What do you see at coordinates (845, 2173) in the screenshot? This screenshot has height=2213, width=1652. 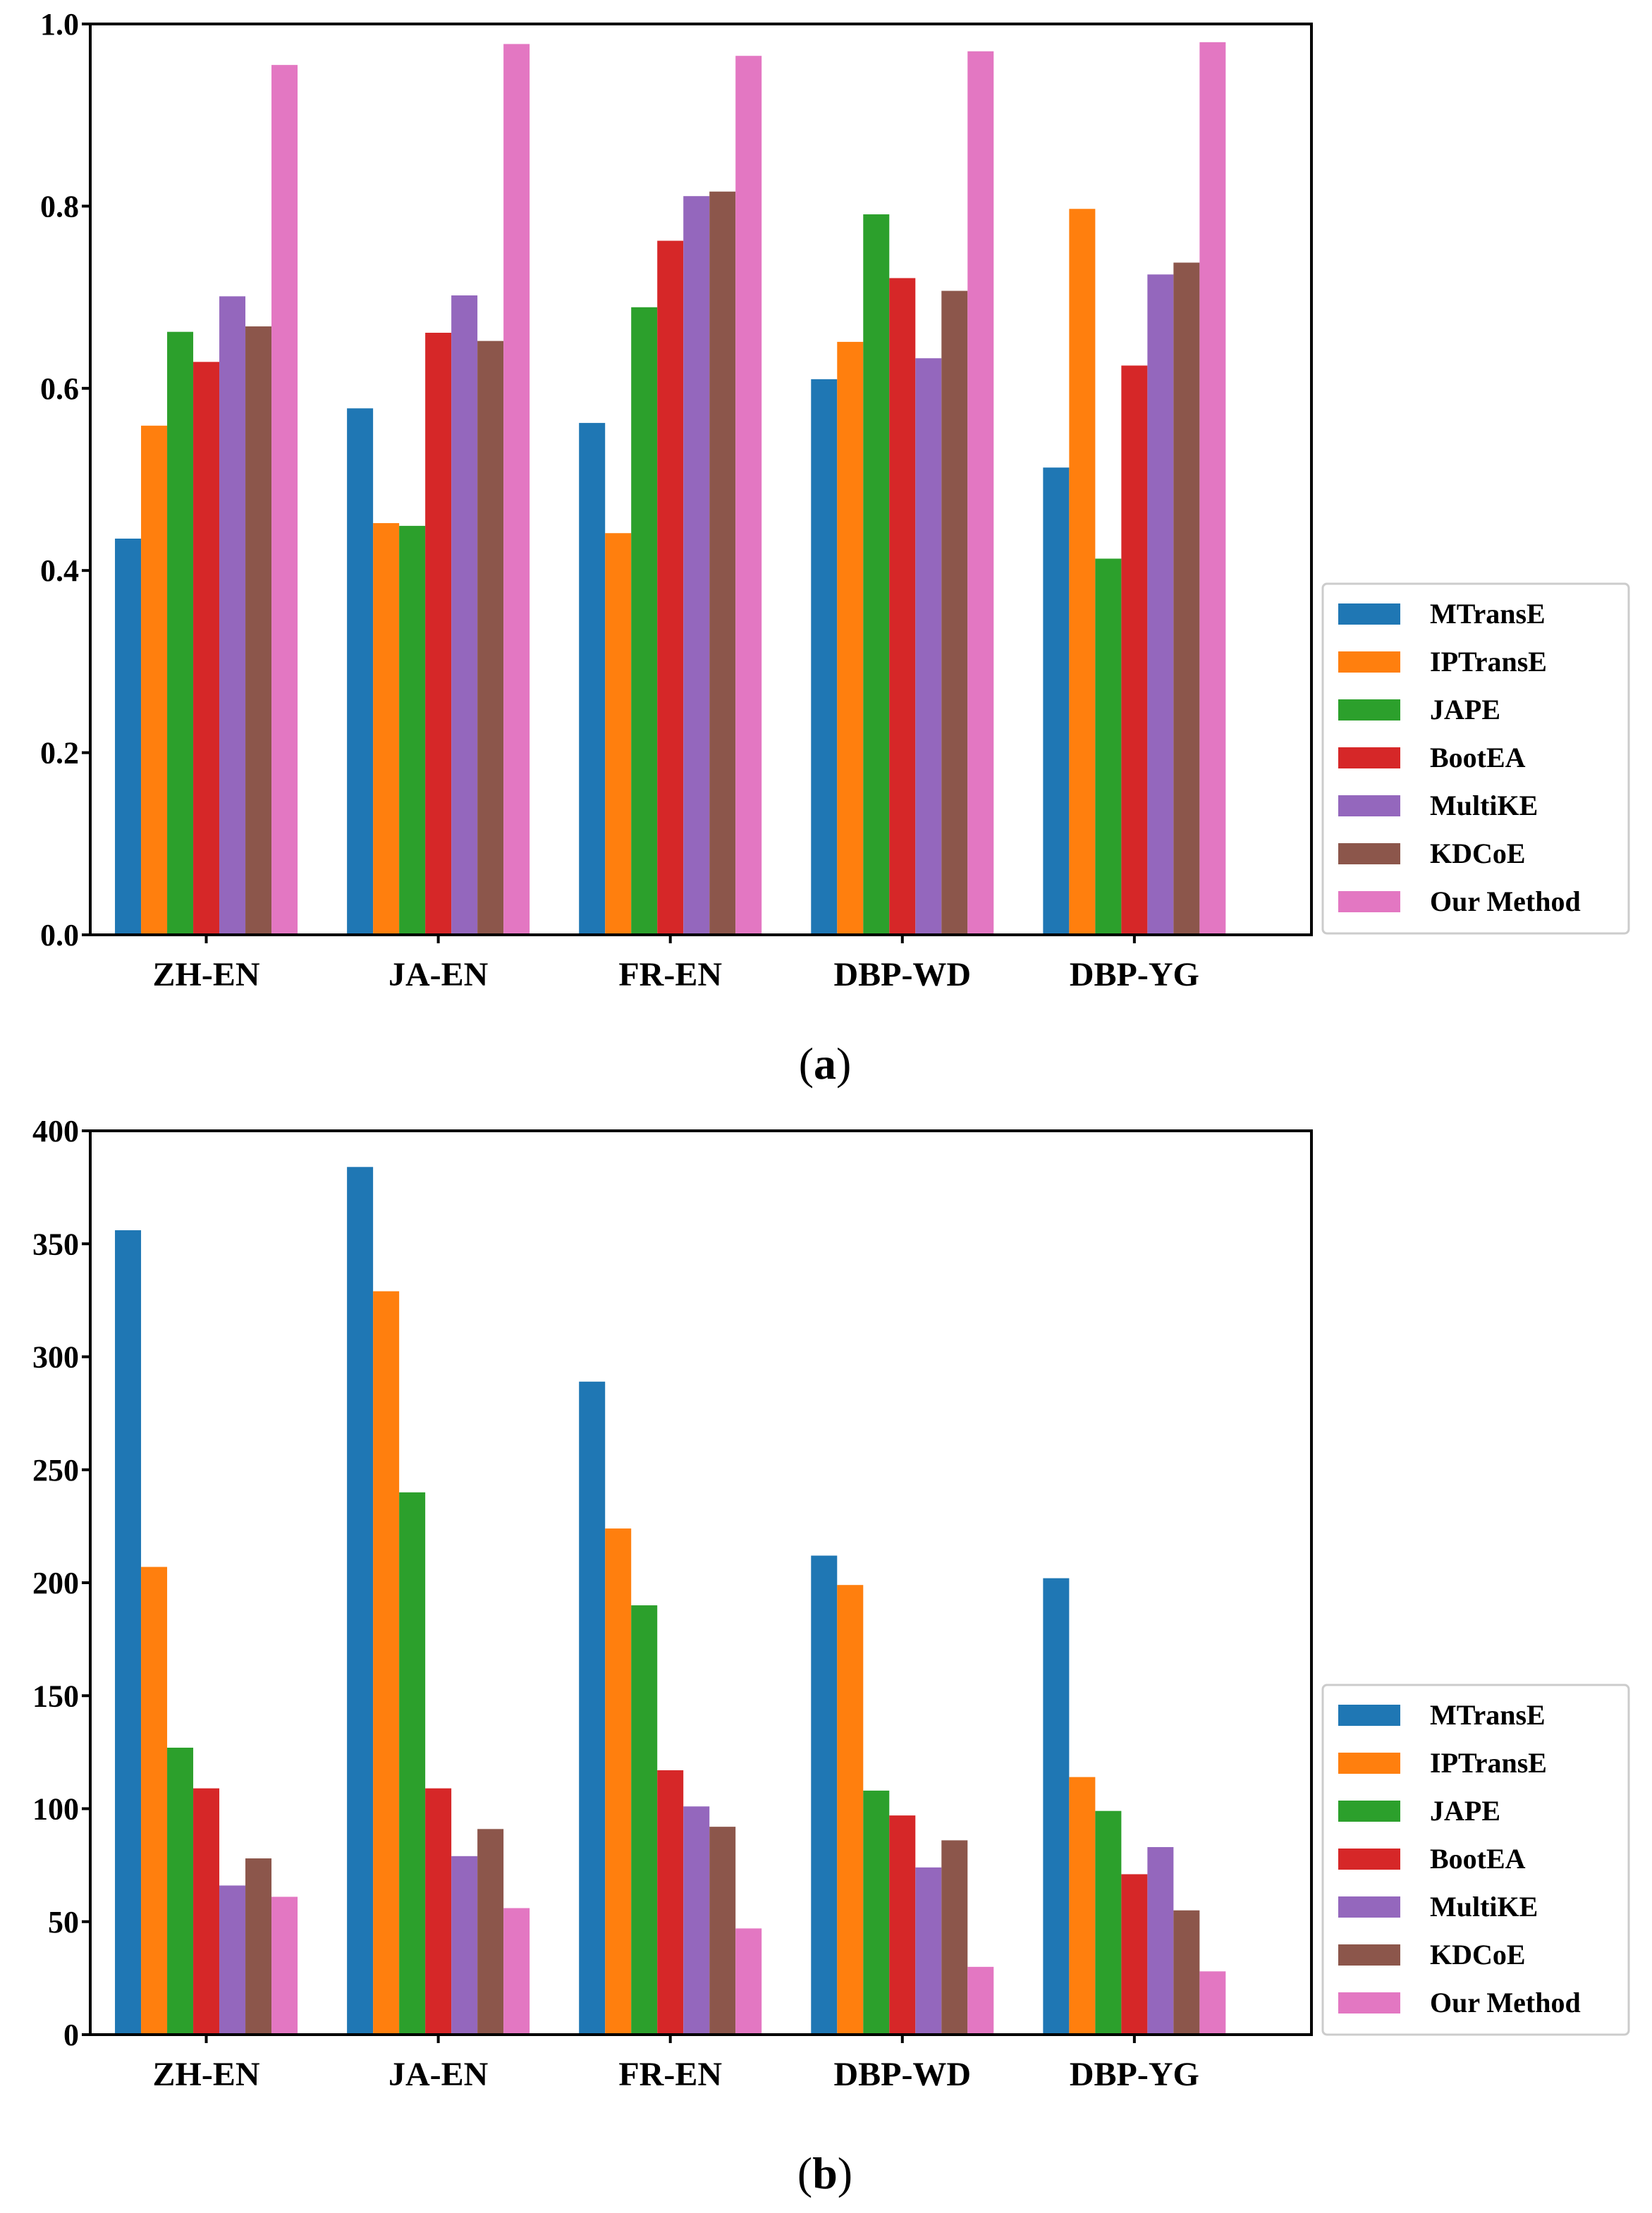 I see `caption-close-paren: )` at bounding box center [845, 2173].